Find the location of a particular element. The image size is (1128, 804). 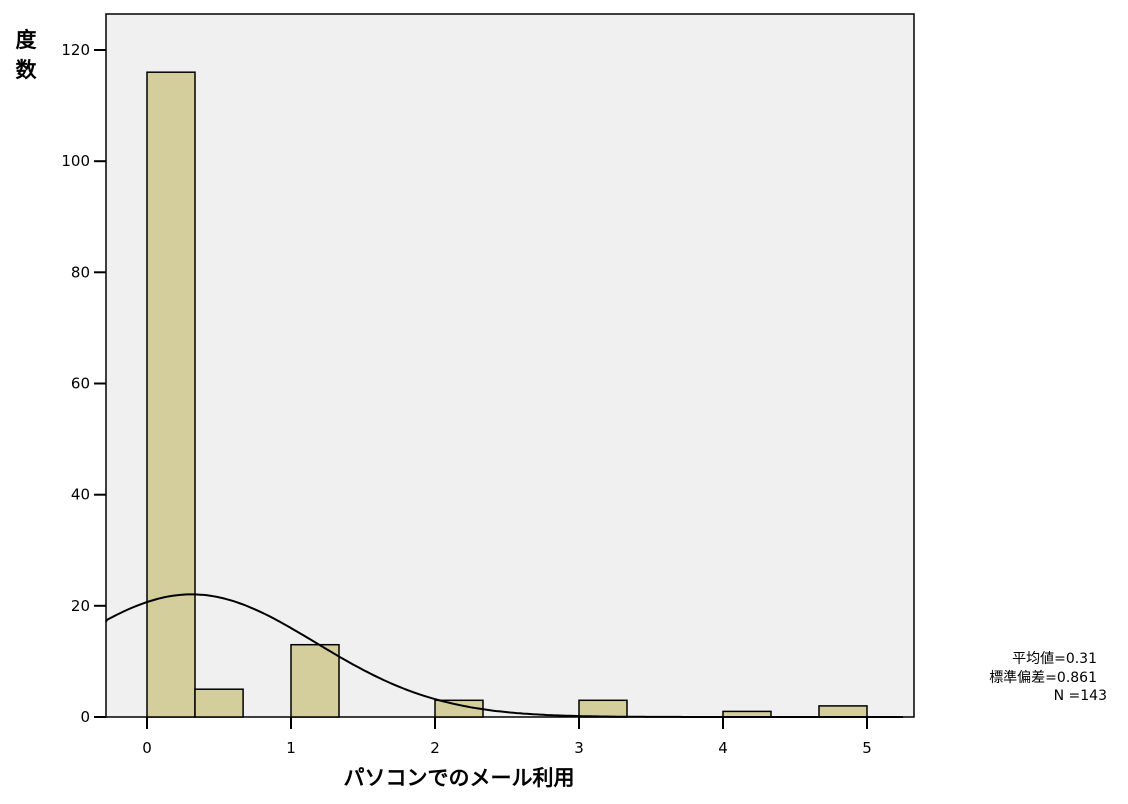

y-tick-label-0: 0 is located at coordinates (85, 717).